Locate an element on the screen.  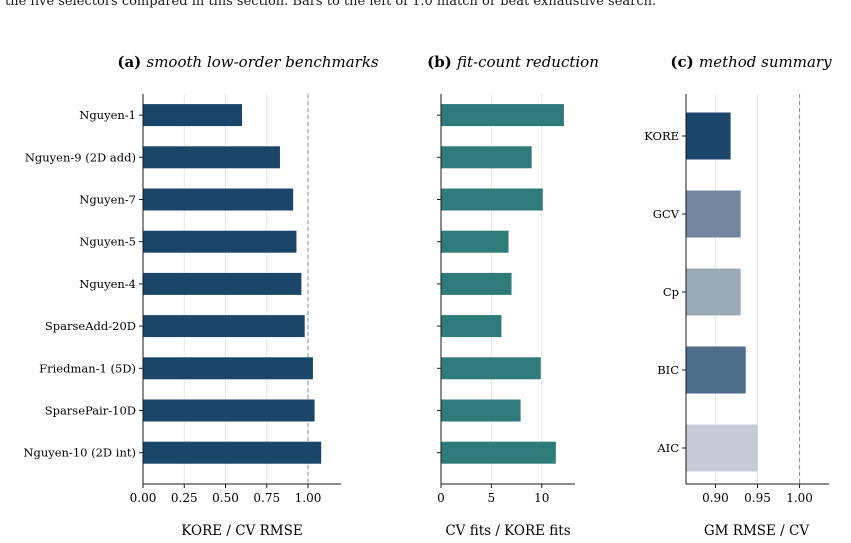
panel-title: (b) fit-count reduction is located at coordinates (513, 62).